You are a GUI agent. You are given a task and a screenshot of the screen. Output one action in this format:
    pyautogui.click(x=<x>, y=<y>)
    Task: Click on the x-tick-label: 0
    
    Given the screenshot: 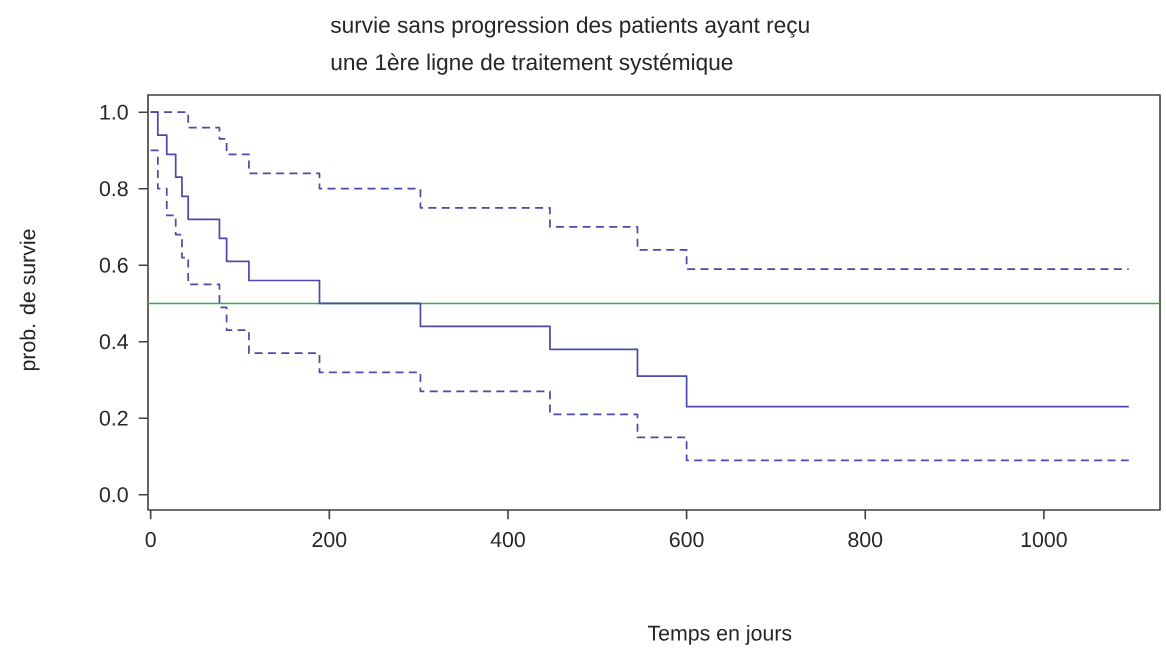 What is the action you would take?
    pyautogui.click(x=150, y=540)
    